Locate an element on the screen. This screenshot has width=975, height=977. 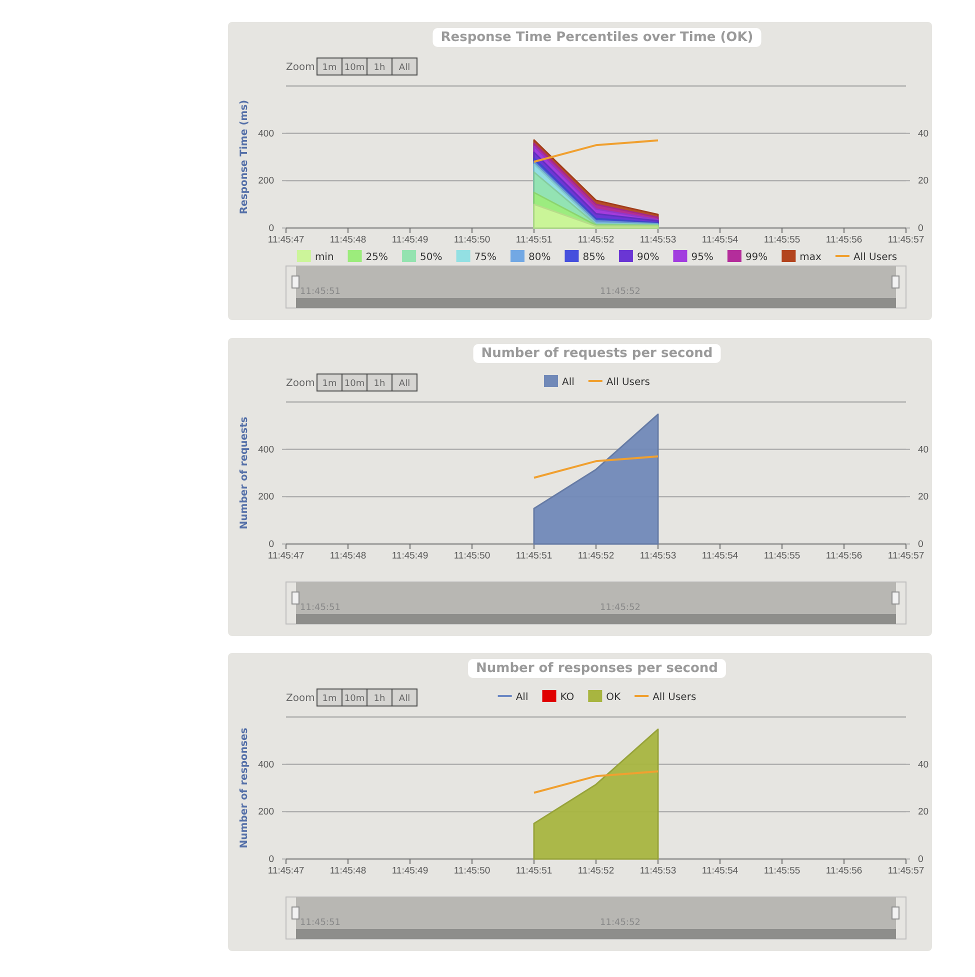
chart-title: Number of requests per second is located at coordinates (597, 353).